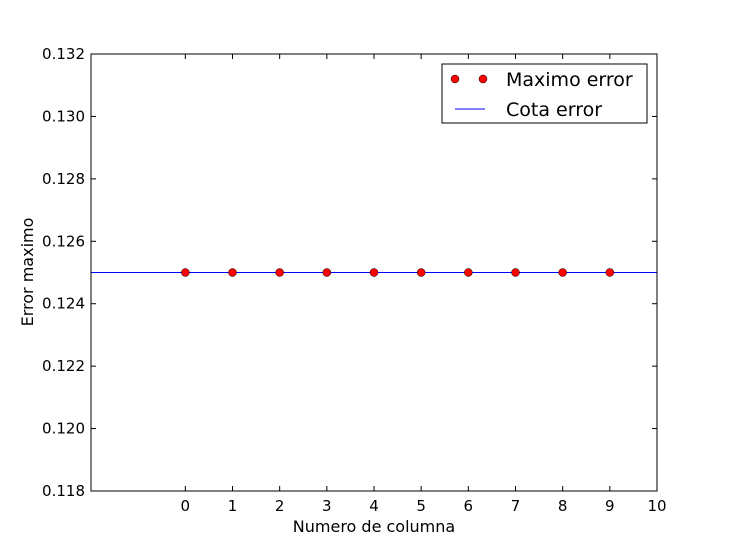  I want to click on legend: Maximo error Cota error, so click(544, 93).